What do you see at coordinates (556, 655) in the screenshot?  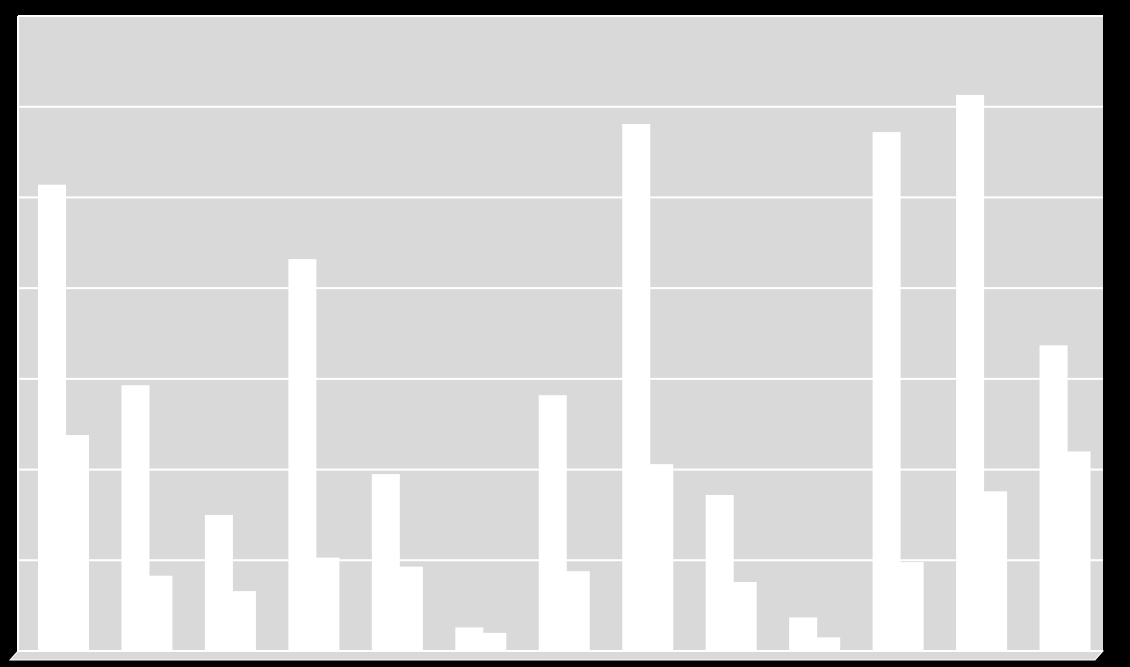 I see `floor` at bounding box center [556, 655].